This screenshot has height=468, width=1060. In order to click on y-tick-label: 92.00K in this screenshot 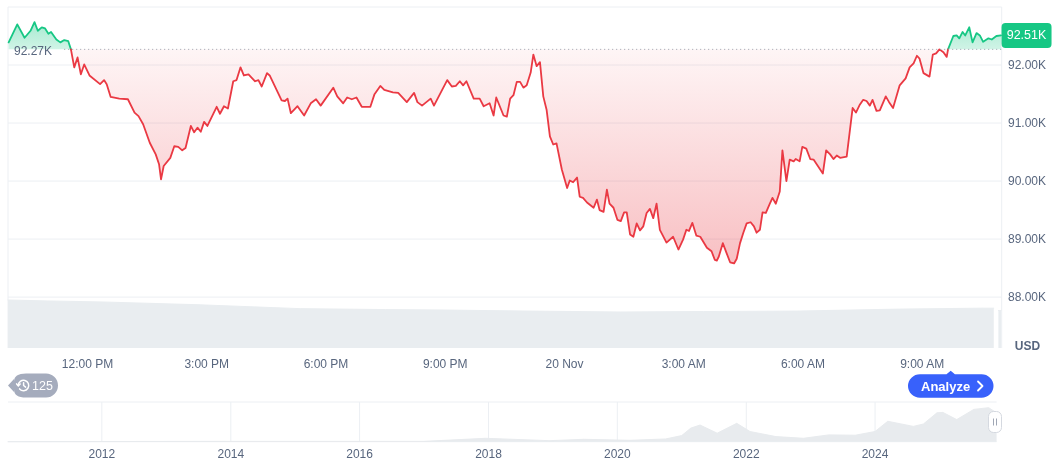, I will do `click(1027, 65)`.